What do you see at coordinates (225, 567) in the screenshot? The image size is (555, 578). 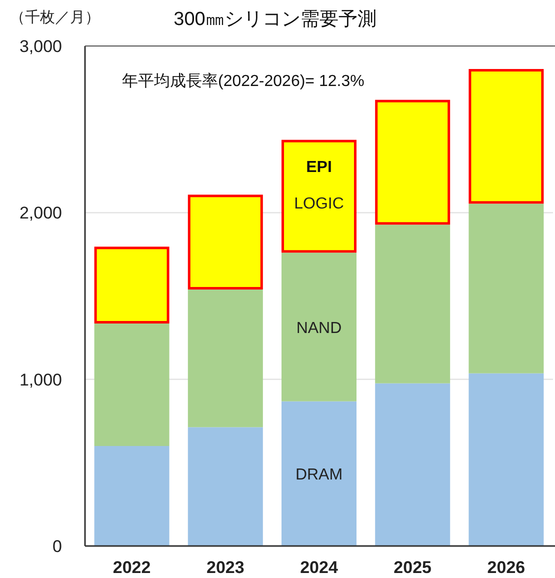 I see `x-tick-label: 2023` at bounding box center [225, 567].